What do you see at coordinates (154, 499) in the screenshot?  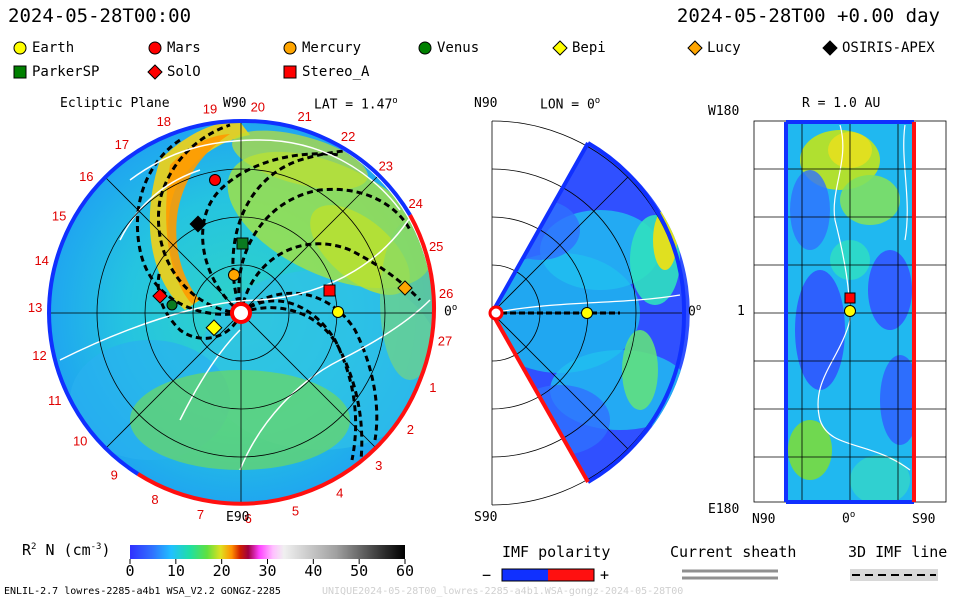 I see `carrington-label: 8` at bounding box center [154, 499].